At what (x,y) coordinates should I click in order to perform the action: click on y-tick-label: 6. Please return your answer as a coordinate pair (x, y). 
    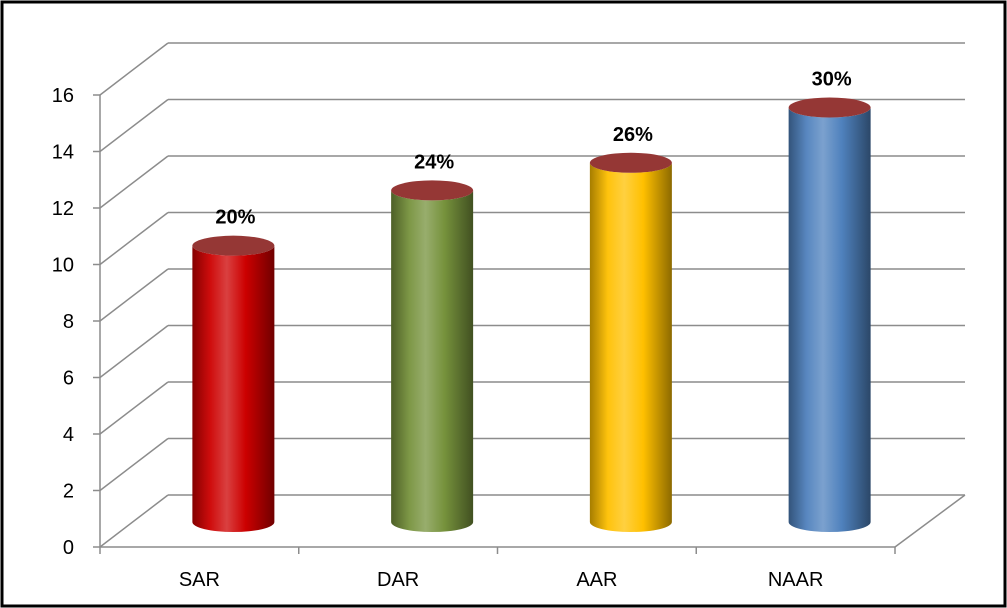
    Looking at the image, I should click on (68, 379).